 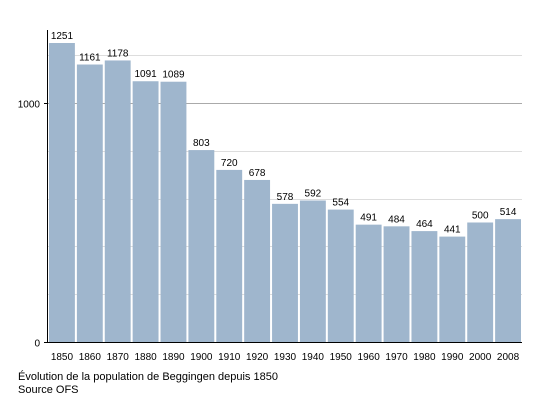 I want to click on value-label-2000: 500, so click(x=480, y=215).